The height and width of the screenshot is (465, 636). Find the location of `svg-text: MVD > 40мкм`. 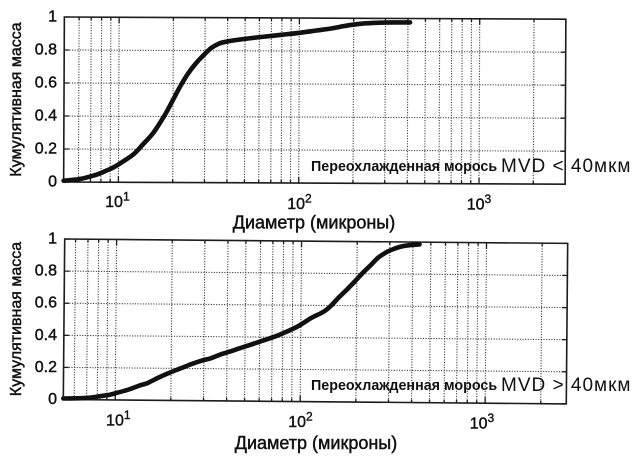

svg-text: MVD > 40мкм is located at coordinates (566, 385).